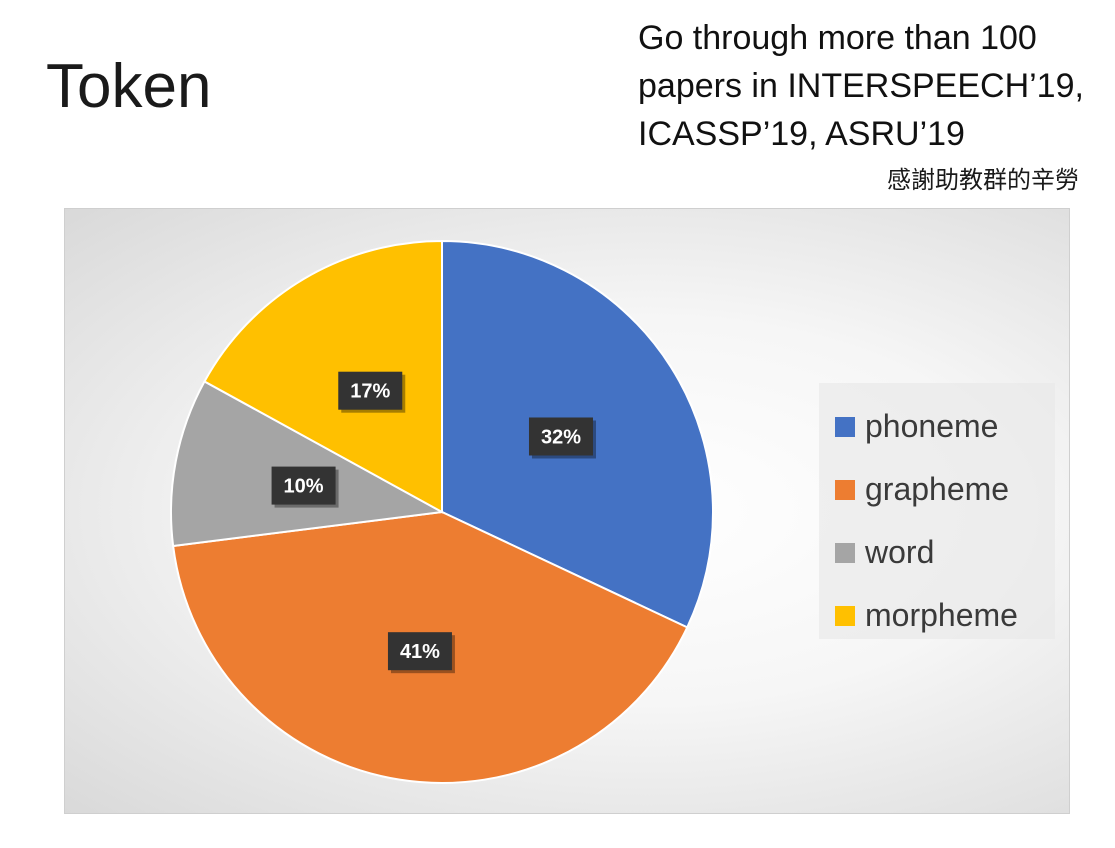 This screenshot has height=848, width=1115. Describe the element at coordinates (308, 464) in the screenshot. I see `pie-slice-word` at that location.